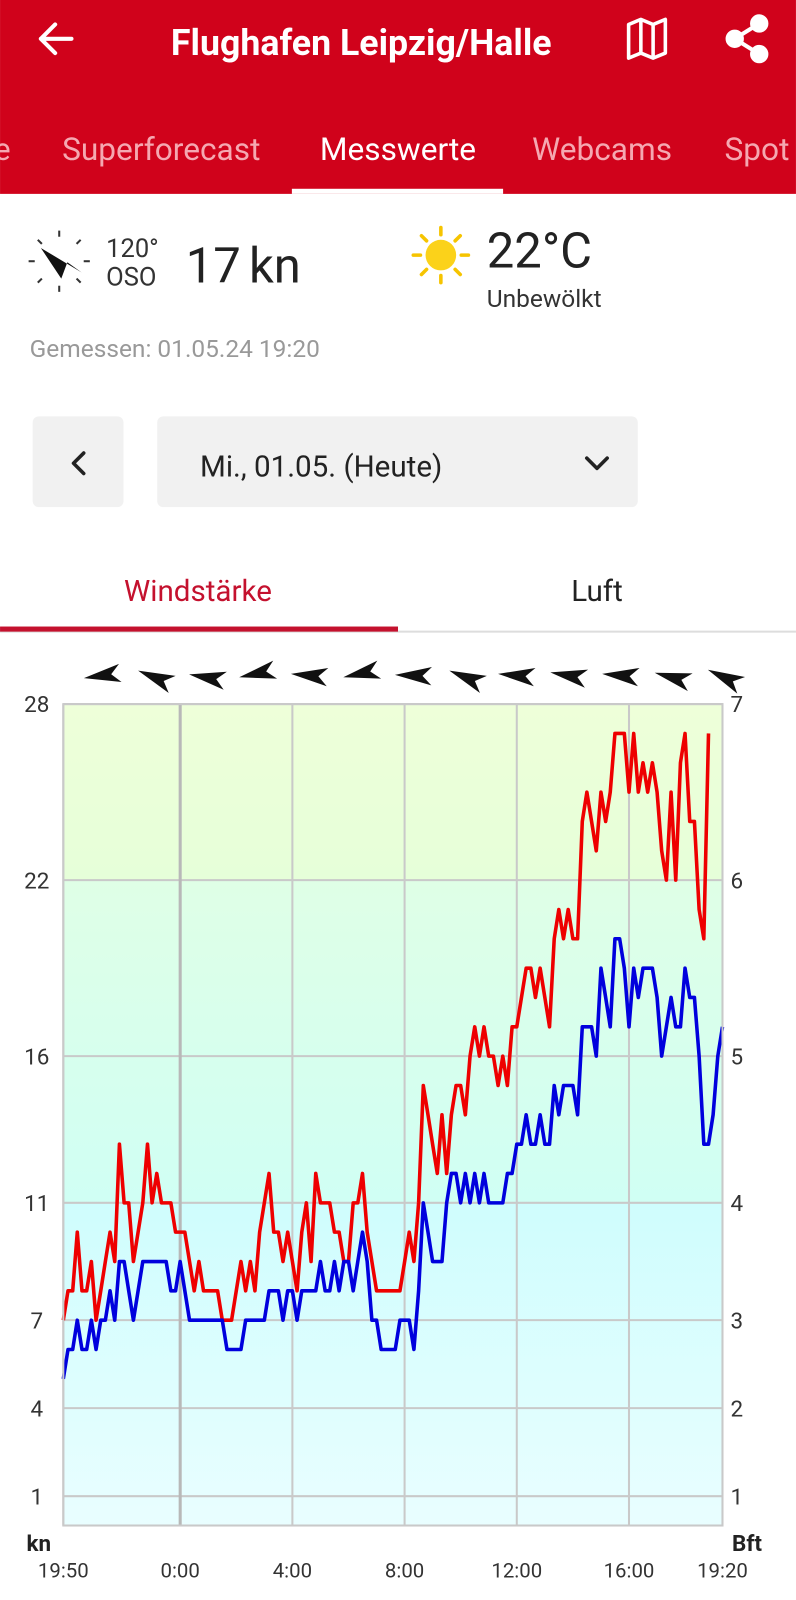 Image resolution: width=796 pixels, height=1600 pixels. What do you see at coordinates (398, 631) in the screenshot?
I see `divider` at bounding box center [398, 631].